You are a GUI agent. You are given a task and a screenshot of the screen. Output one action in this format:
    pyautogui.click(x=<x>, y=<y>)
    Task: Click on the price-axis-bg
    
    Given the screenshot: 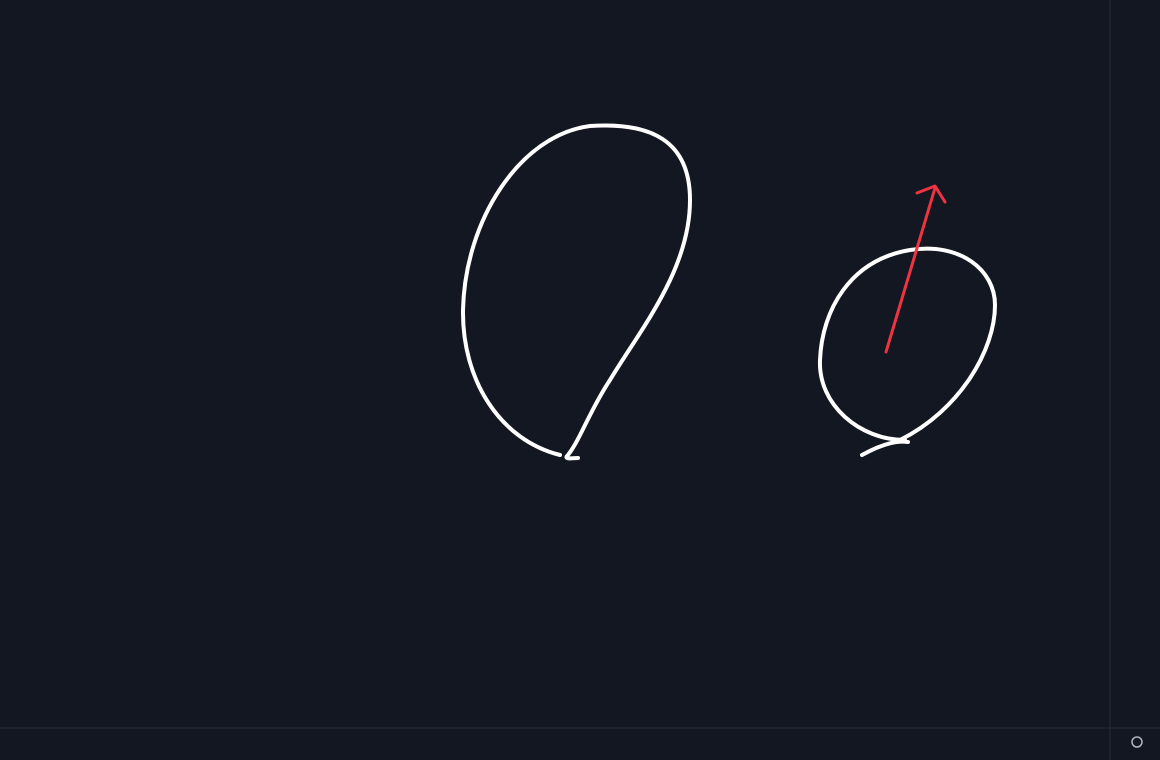 What is the action you would take?
    pyautogui.click(x=1135, y=380)
    